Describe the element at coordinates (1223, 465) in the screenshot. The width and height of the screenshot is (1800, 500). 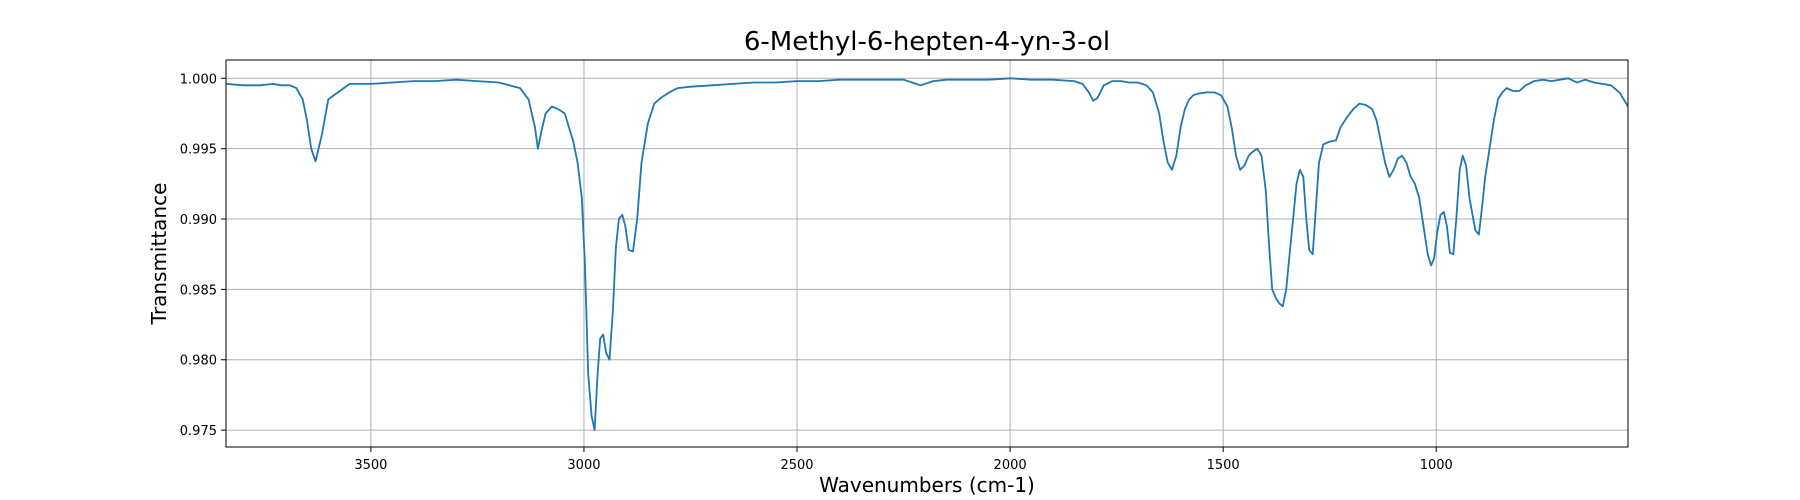
I see `x-tick-label: 1500` at that location.